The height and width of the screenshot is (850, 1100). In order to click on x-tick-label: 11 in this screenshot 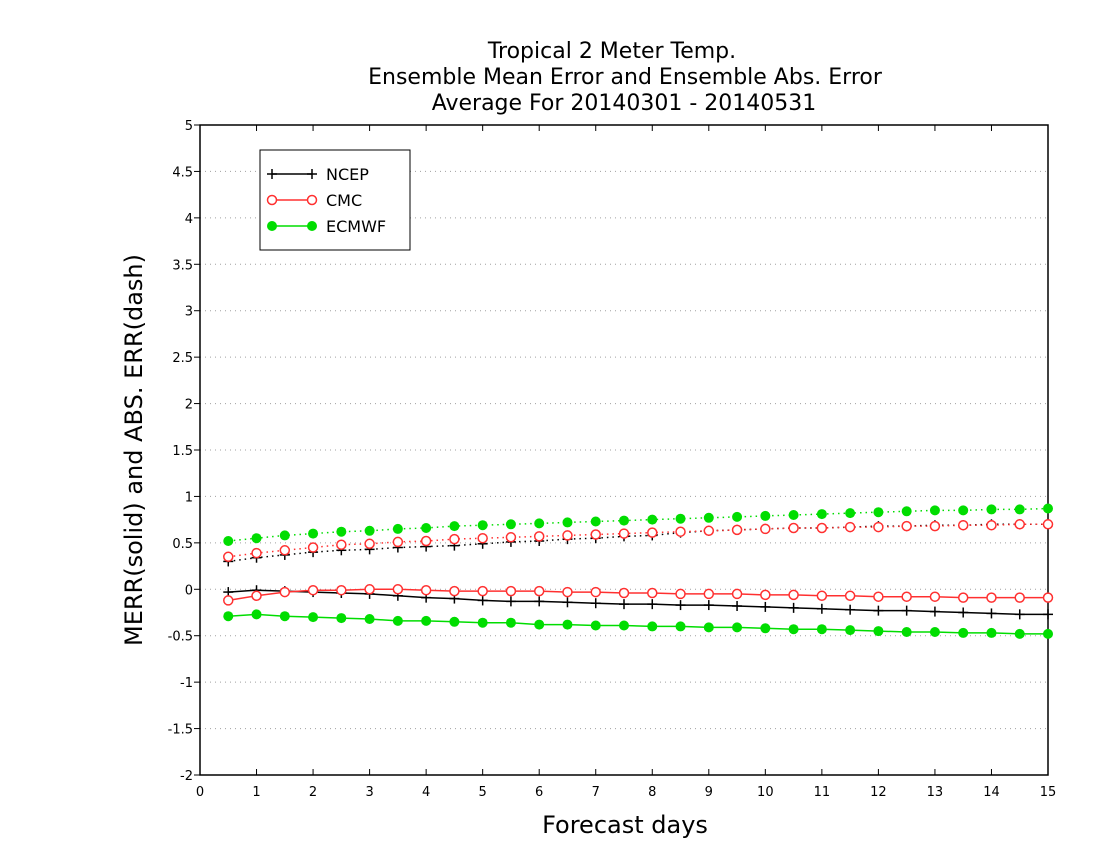, I will do `click(822, 792)`.